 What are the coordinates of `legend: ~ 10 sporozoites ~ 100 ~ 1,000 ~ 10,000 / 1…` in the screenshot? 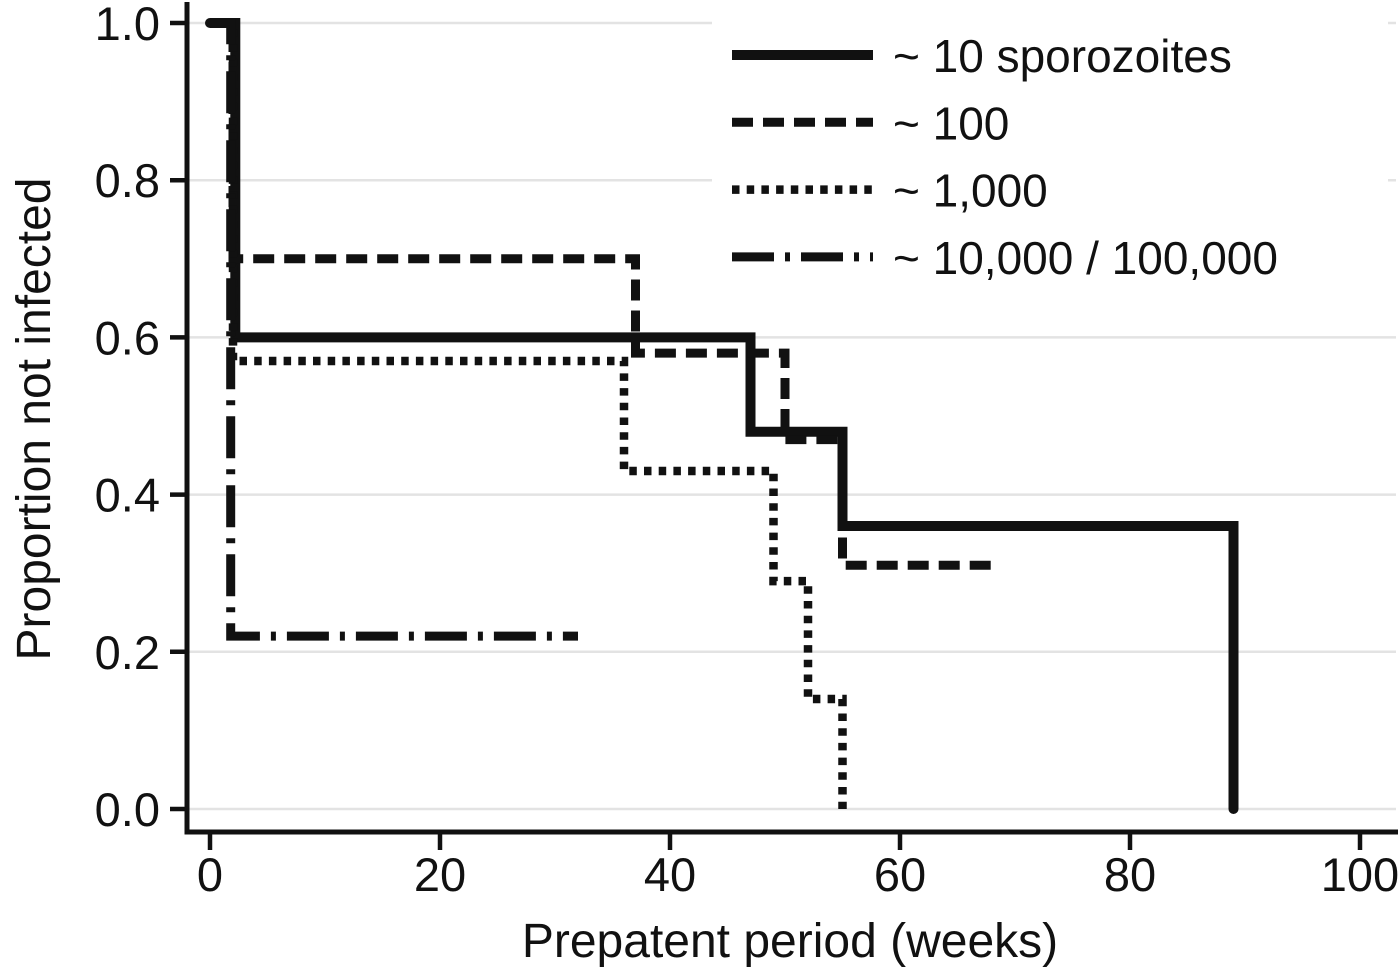 It's located at (1005, 157).